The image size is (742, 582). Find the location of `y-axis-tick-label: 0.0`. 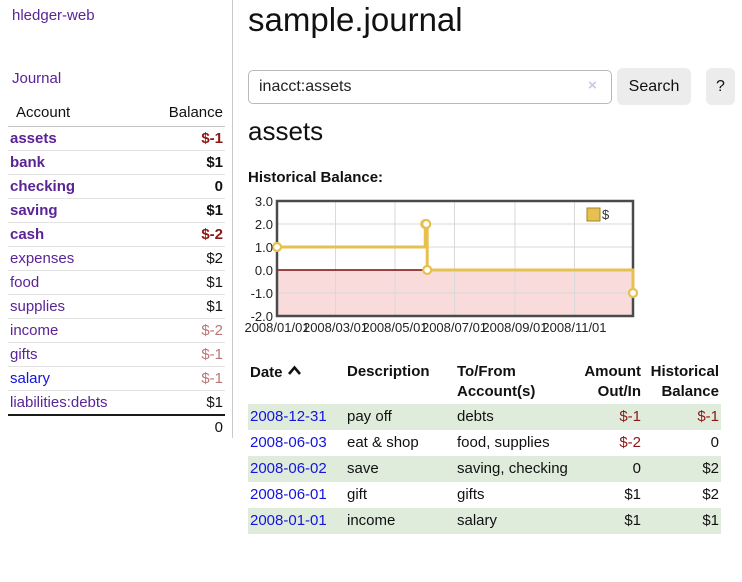

y-axis-tick-label: 0.0 is located at coordinates (263, 270).